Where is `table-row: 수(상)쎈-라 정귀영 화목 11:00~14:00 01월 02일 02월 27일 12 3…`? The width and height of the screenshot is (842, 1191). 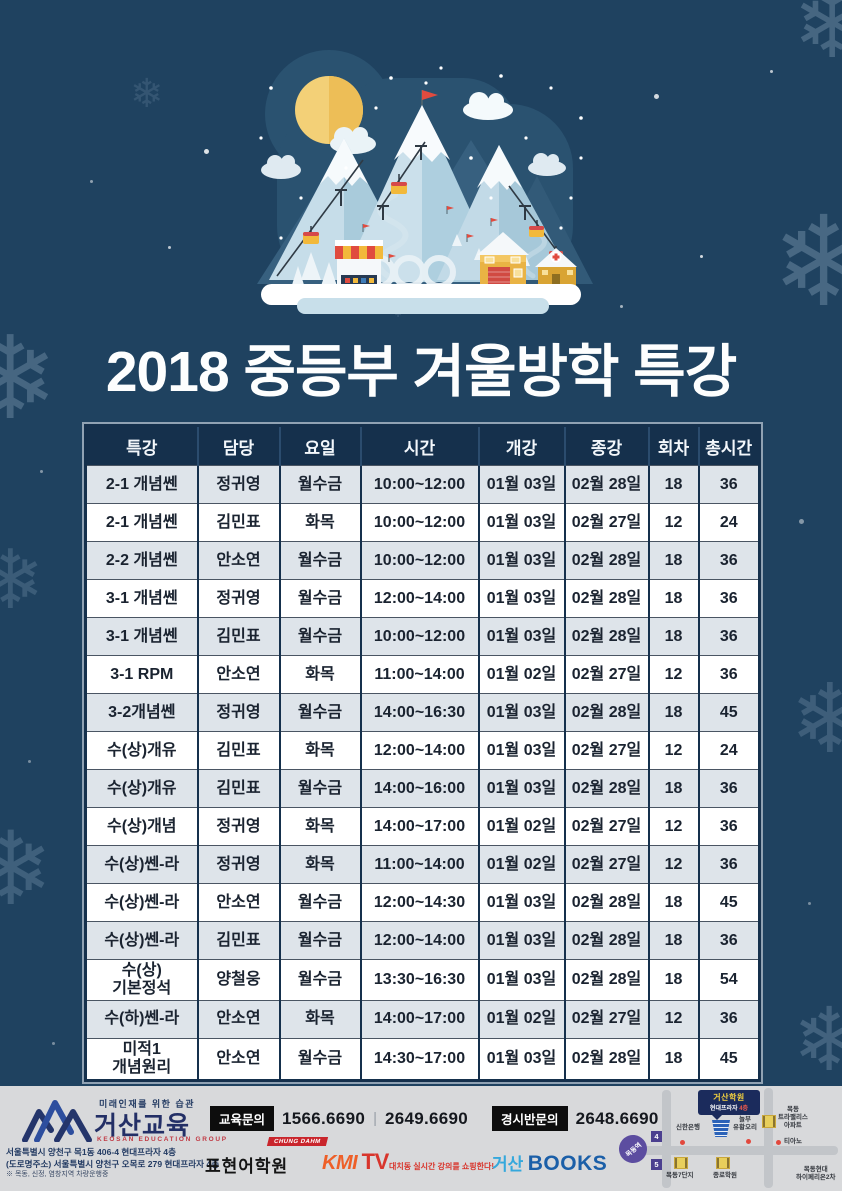
table-row: 수(상)쎈-라 정귀영 화목 11:00~14:00 01월 02일 02월 27일 12 3… is located at coordinates (422, 864).